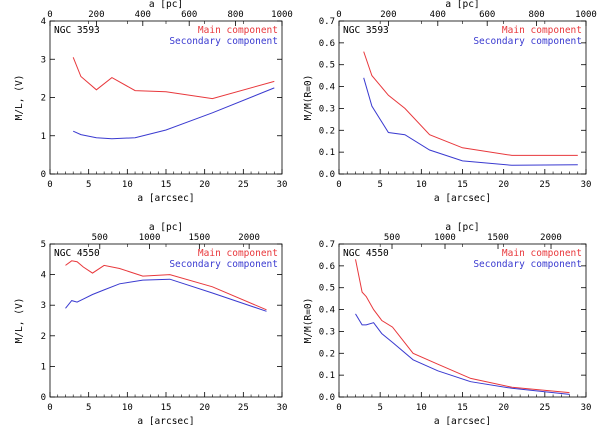  Describe the element at coordinates (189, 15) in the screenshot. I see `top-tick-label: 600` at that location.